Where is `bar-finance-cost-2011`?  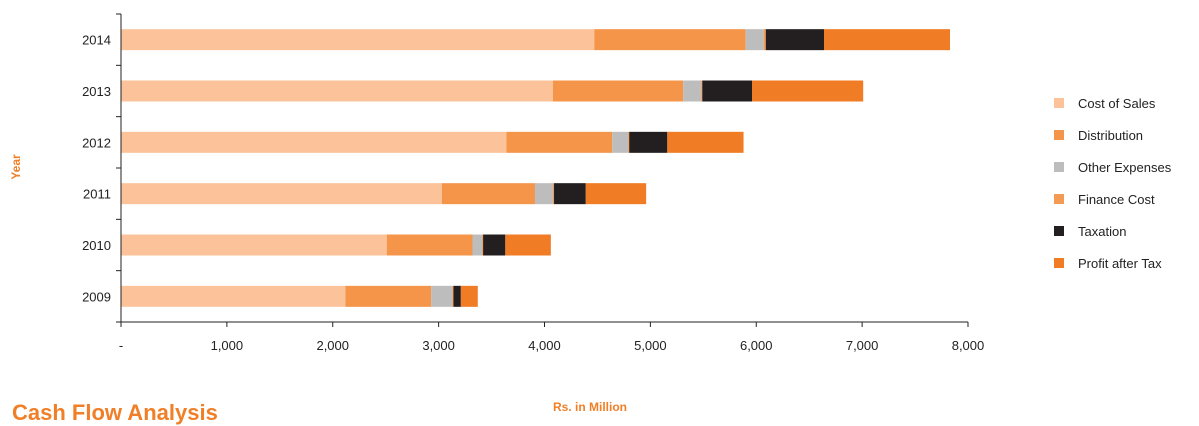
bar-finance-cost-2011 is located at coordinates (553, 194).